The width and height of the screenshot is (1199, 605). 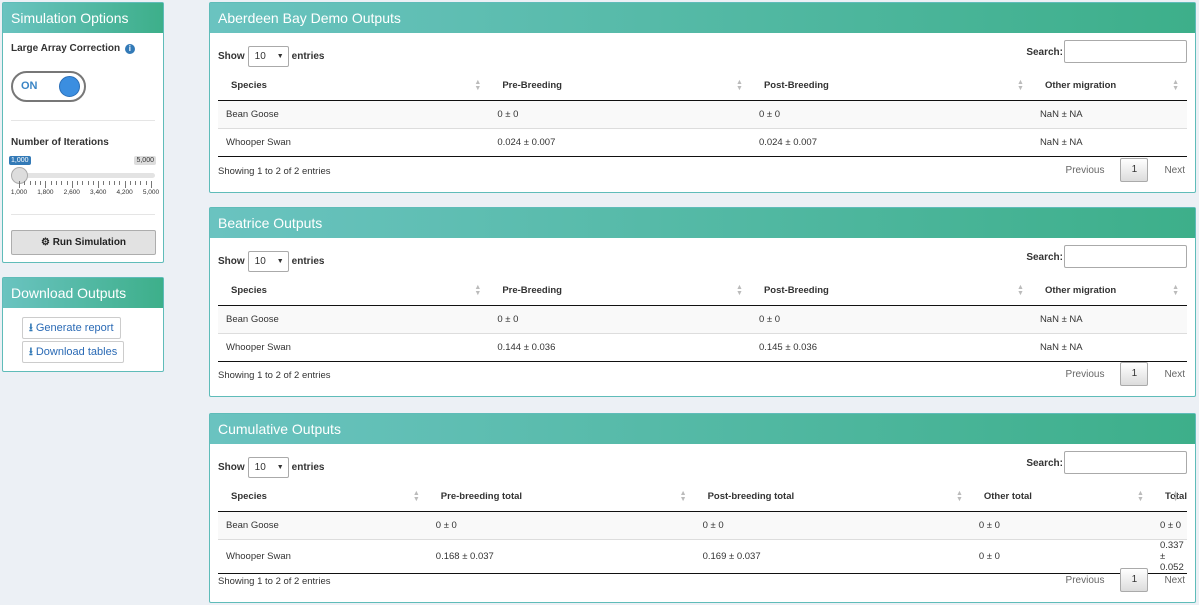 I want to click on panel-title: Beatrice Outputs, so click(x=702, y=223).